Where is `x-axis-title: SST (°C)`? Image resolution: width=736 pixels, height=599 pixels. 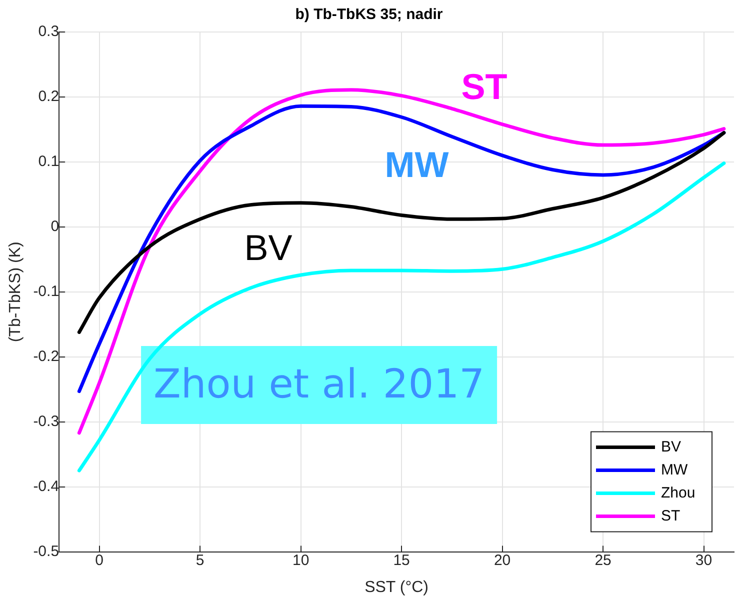 x-axis-title: SST (°C) is located at coordinates (396, 587).